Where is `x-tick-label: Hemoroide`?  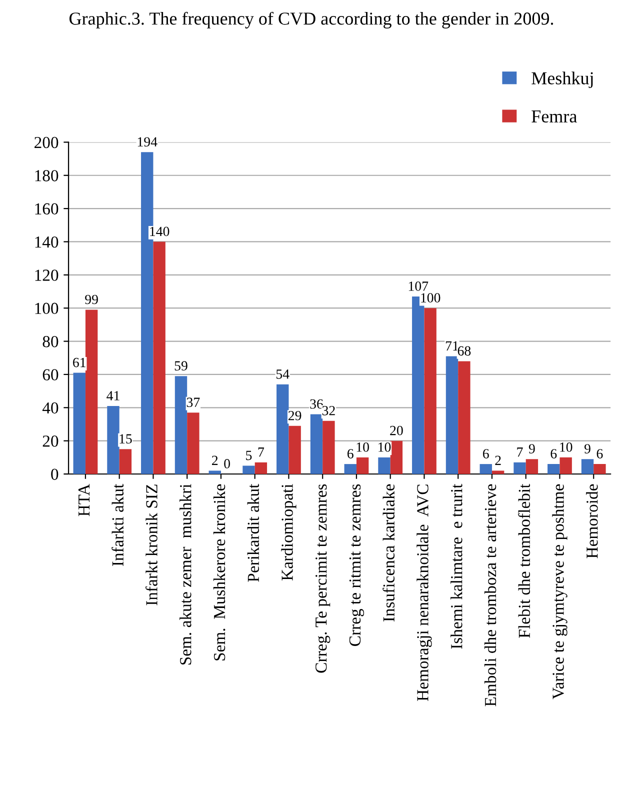
x-tick-label: Hemoroide is located at coordinates (592, 521).